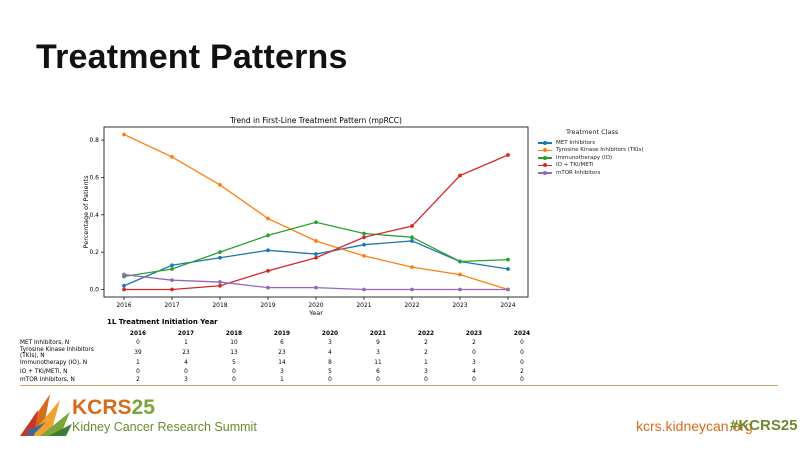  What do you see at coordinates (378, 334) in the screenshot?
I see `counts-year-header: 2021` at bounding box center [378, 334].